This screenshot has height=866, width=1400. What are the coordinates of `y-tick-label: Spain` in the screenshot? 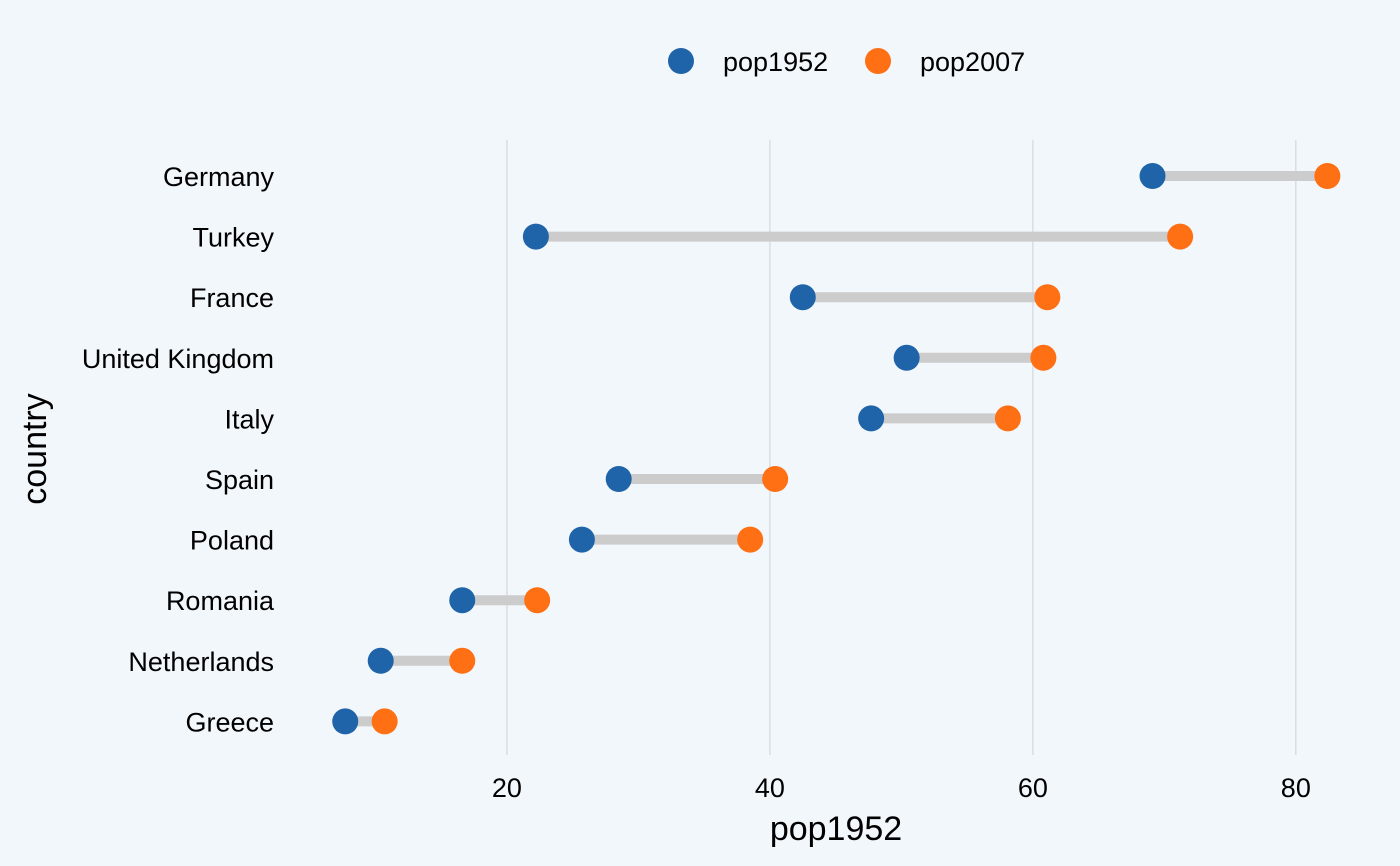 It's located at (239, 480).